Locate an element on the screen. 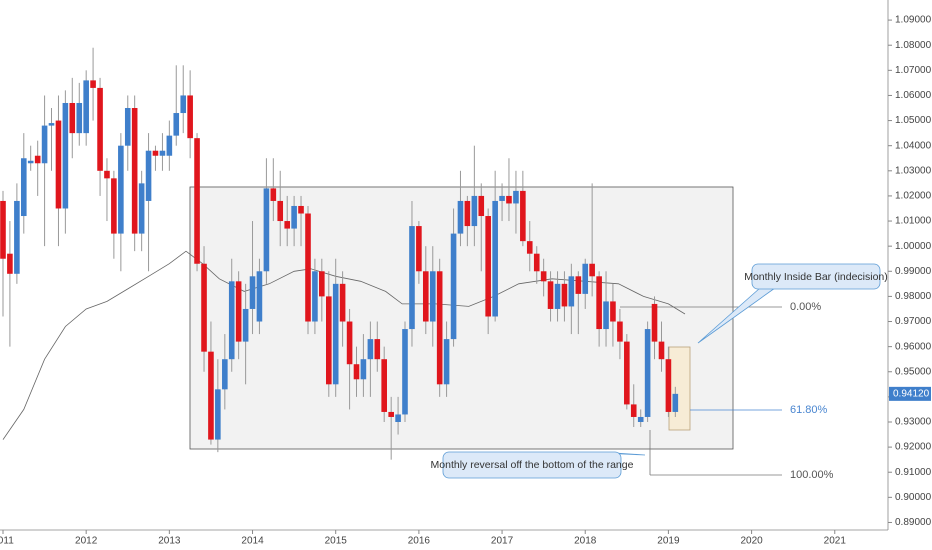 The image size is (932, 550). y-tick-label: 0.99000 is located at coordinates (913, 271).